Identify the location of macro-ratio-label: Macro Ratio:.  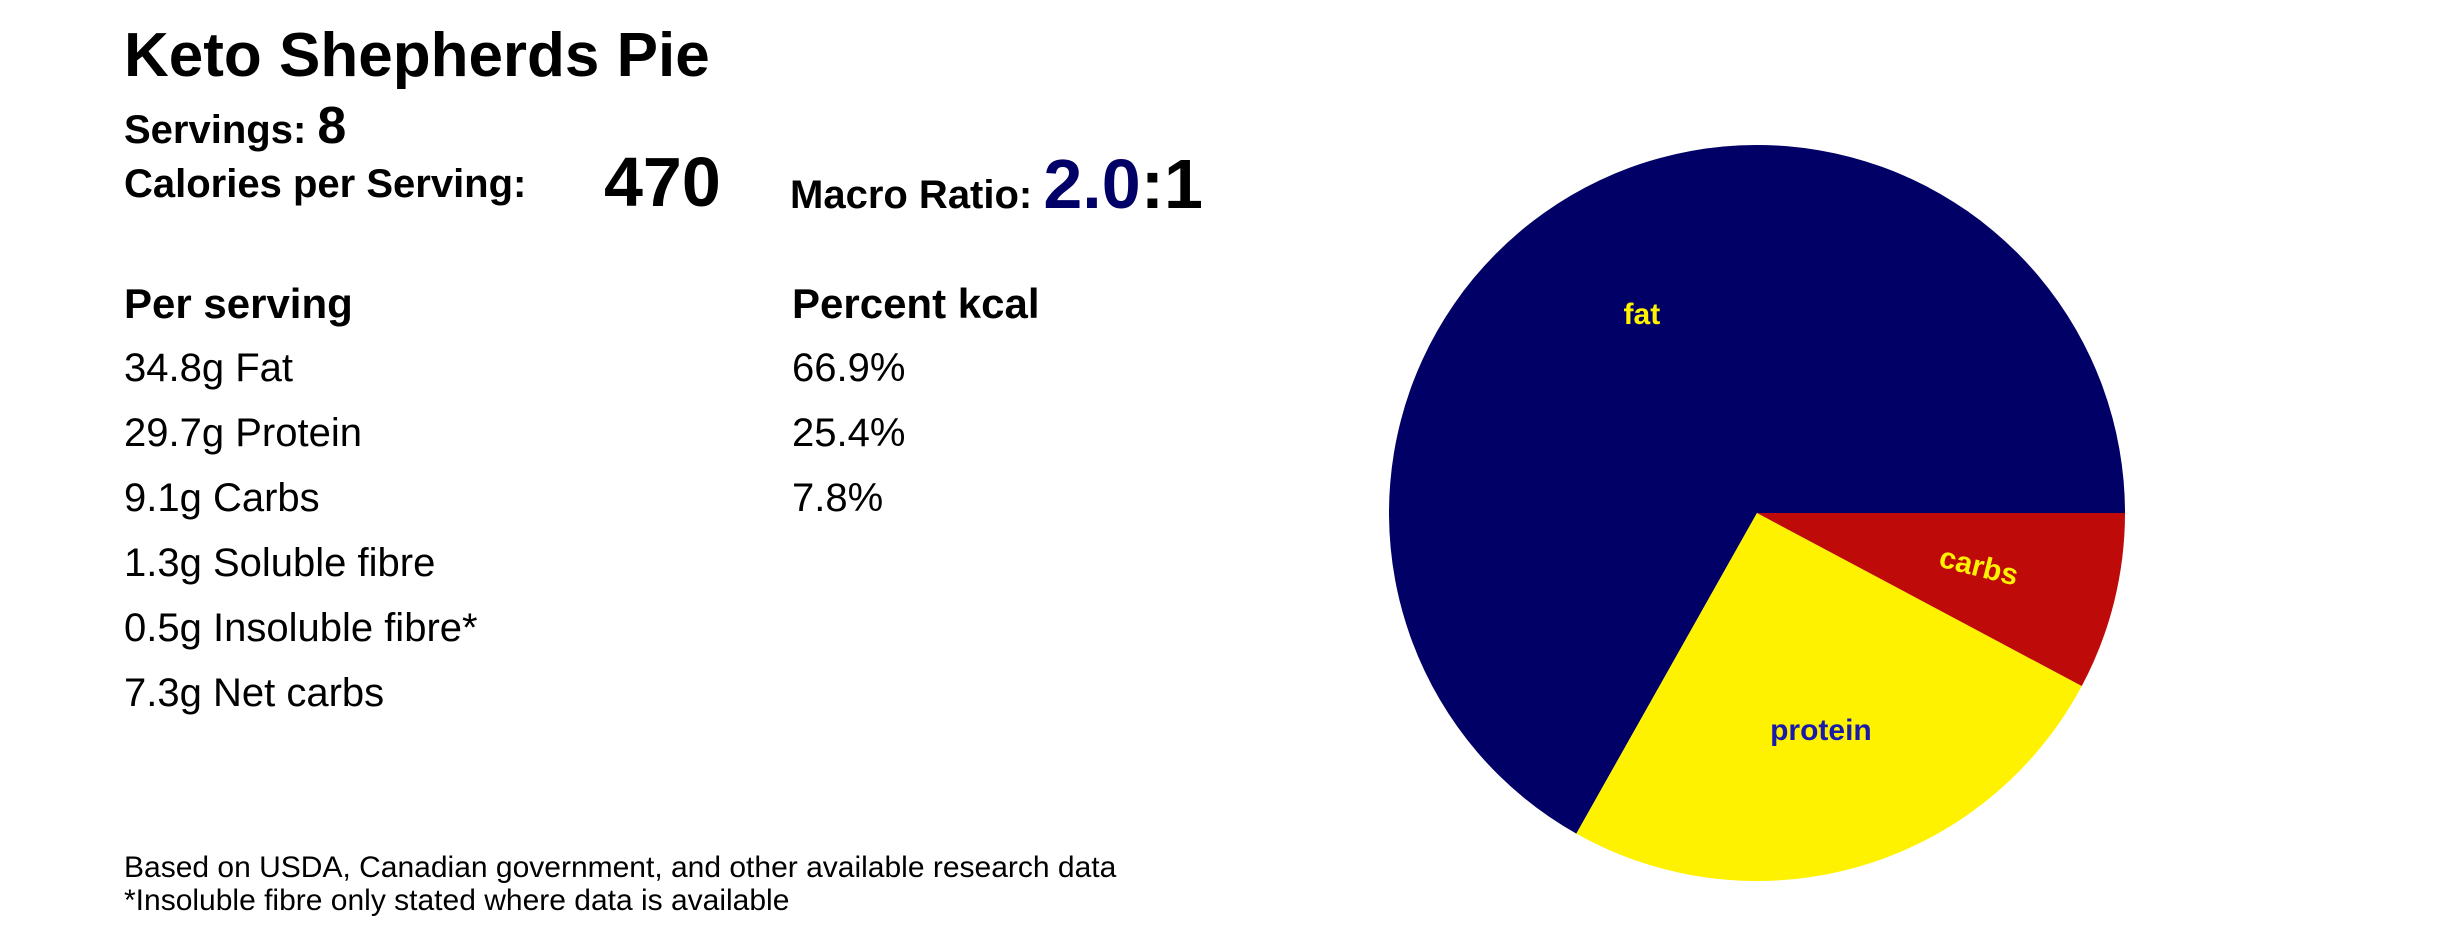
(911, 195).